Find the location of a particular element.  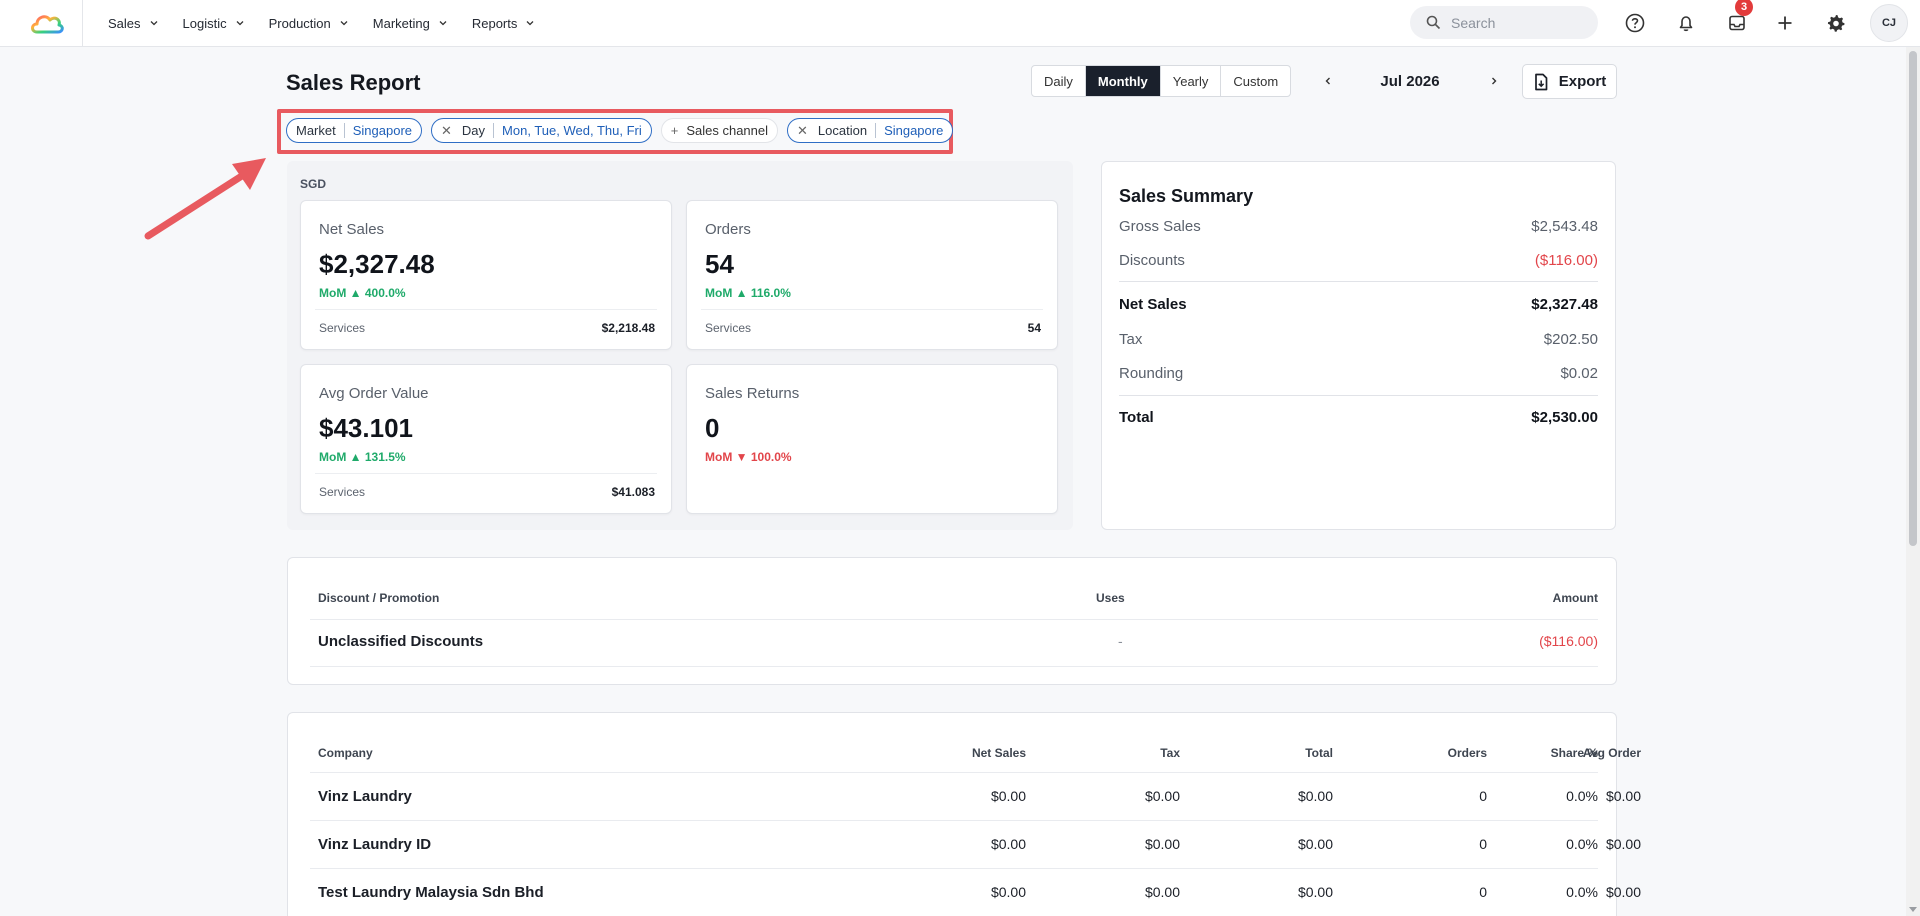

nav-reports: Reports is located at coordinates (504, 23).